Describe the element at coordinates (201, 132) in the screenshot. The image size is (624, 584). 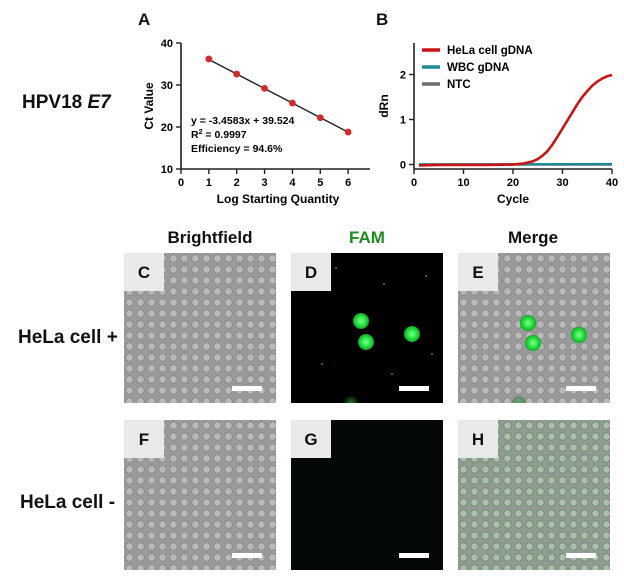
I see `r-superscript: 2` at that location.